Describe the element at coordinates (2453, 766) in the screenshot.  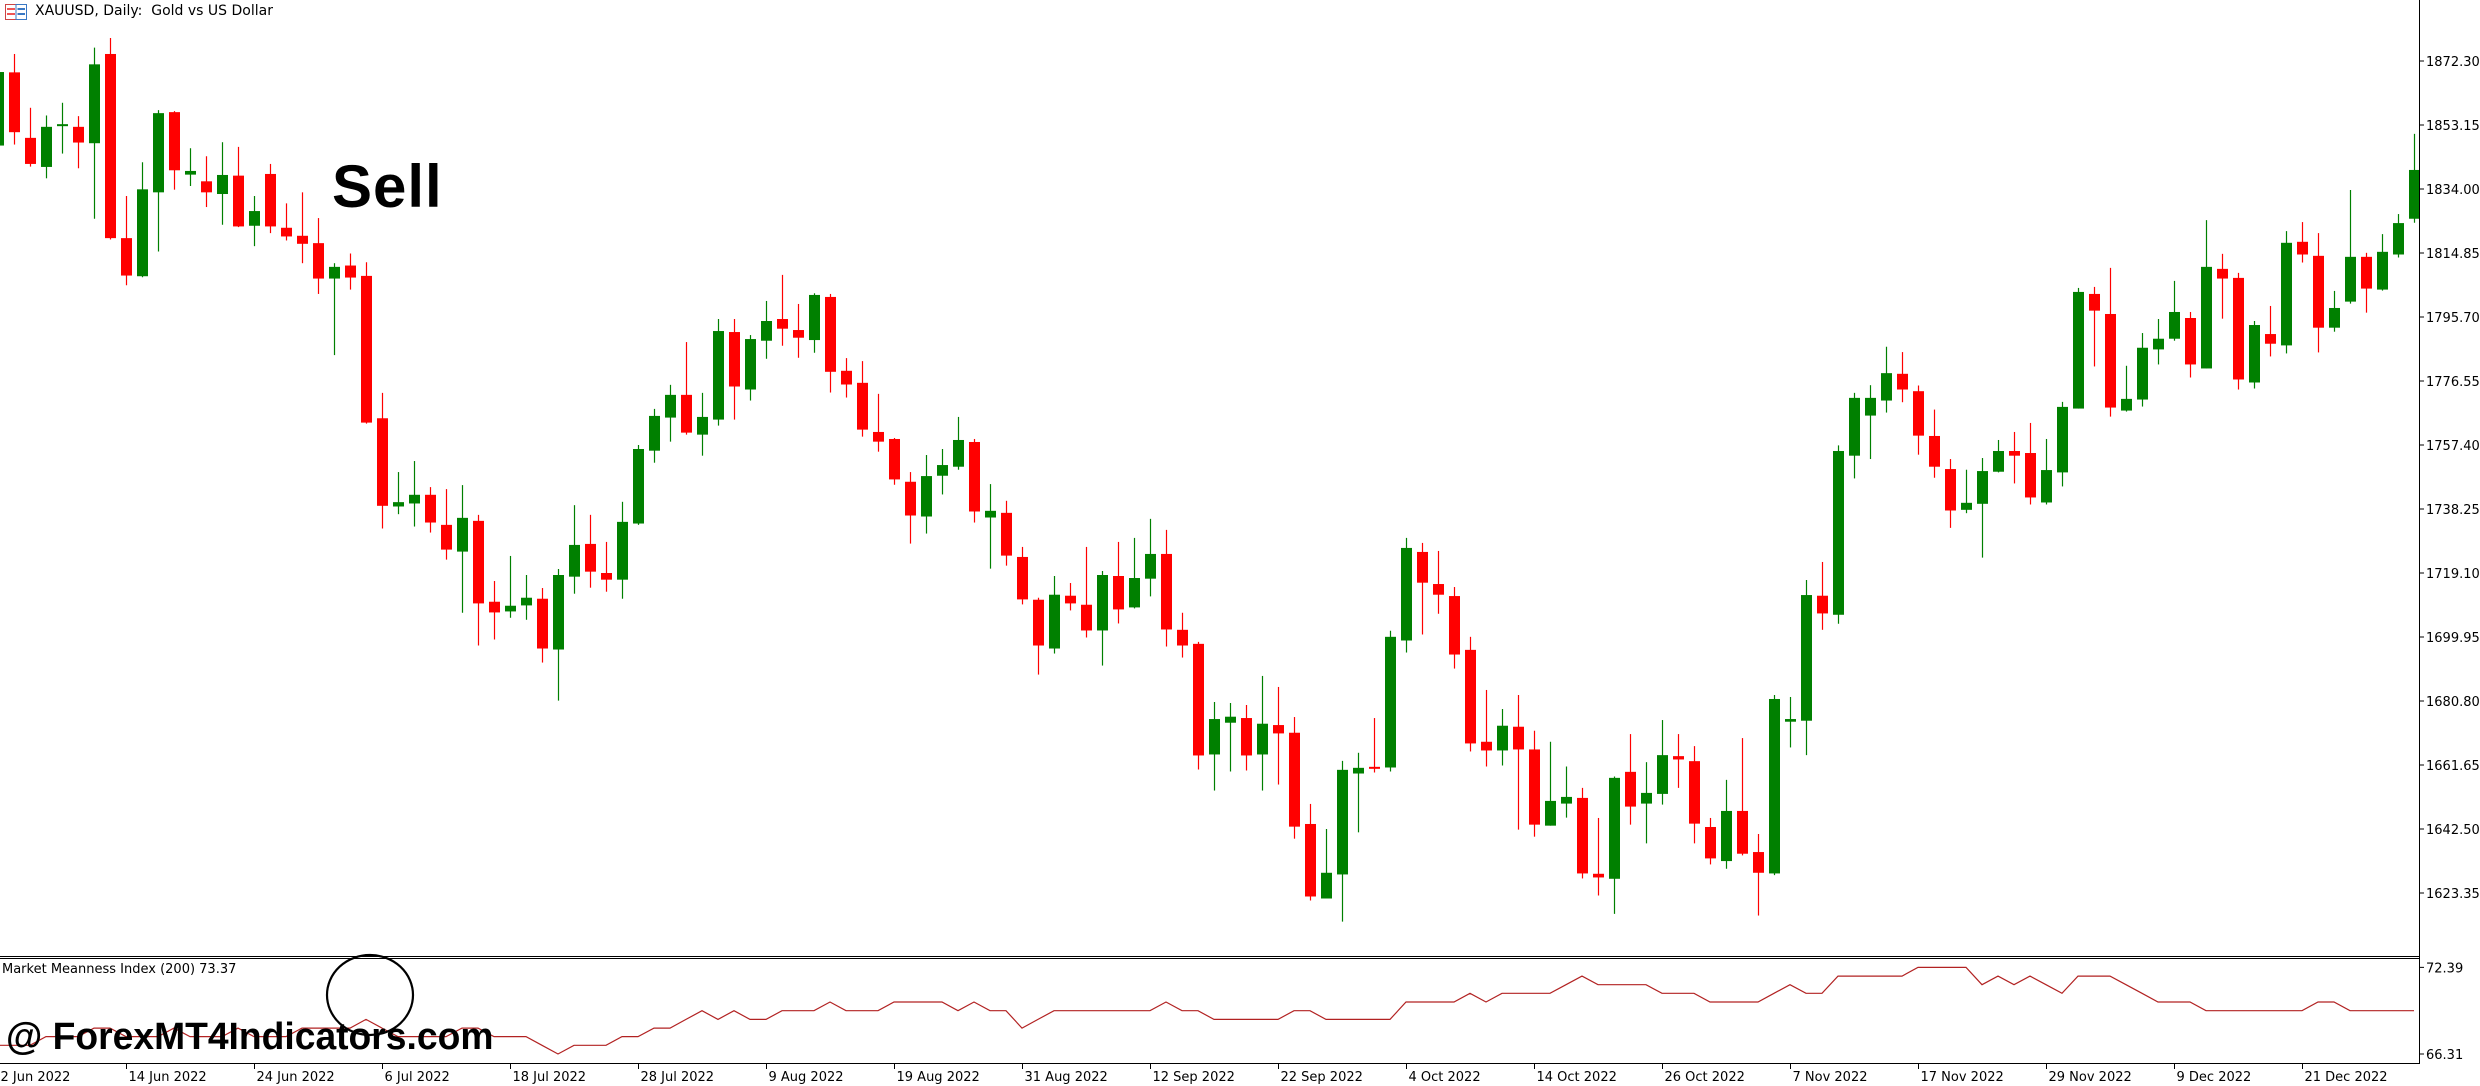
I see `price-tick-label: 1661.65` at that location.